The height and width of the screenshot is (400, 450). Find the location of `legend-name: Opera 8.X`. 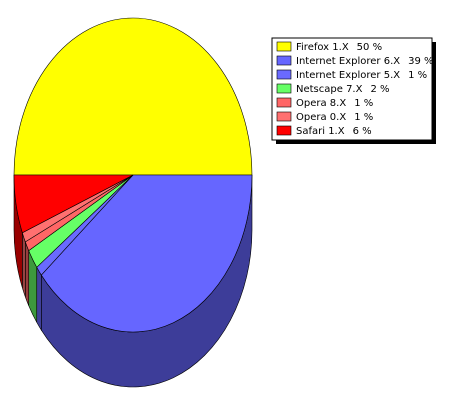

legend-name: Opera 8.X is located at coordinates (321, 103).